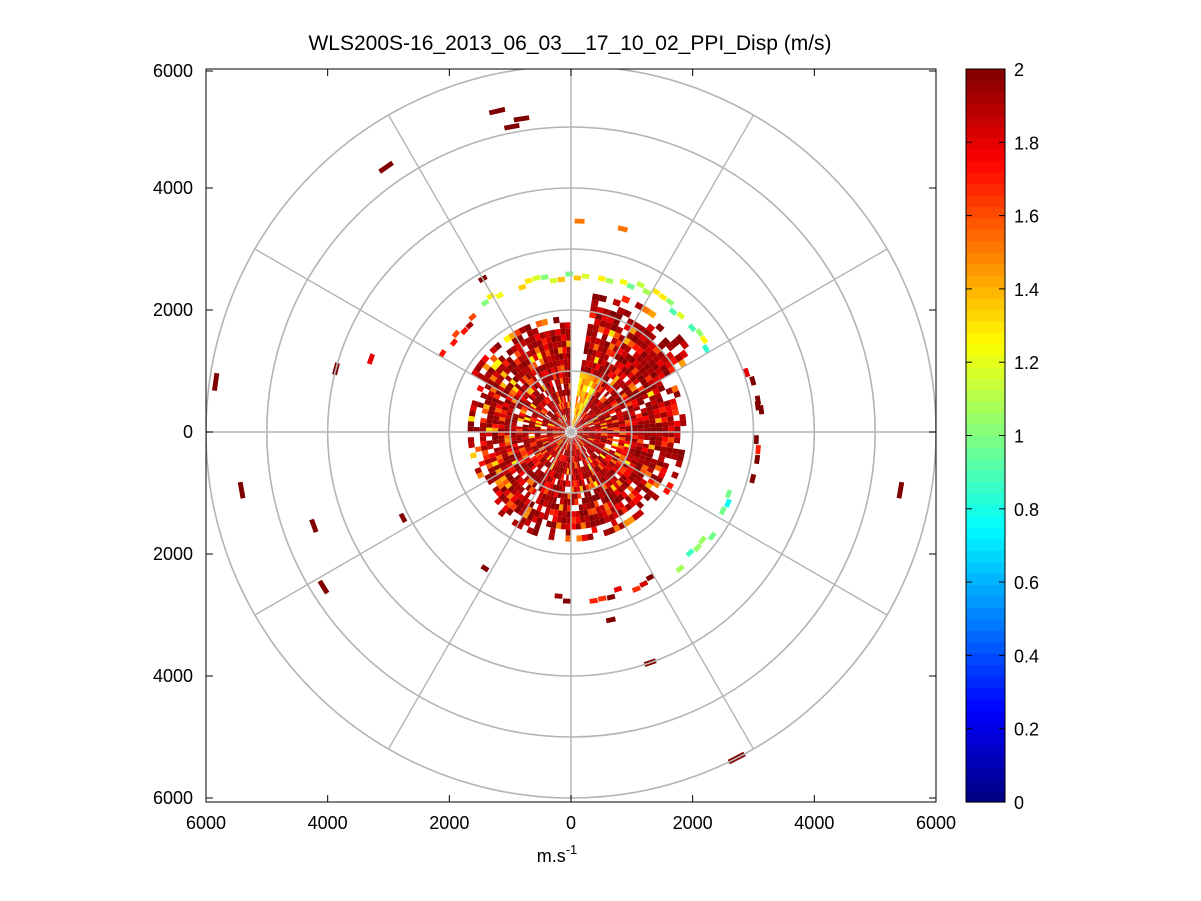  I want to click on y-tick-label: 0, so click(188, 432).